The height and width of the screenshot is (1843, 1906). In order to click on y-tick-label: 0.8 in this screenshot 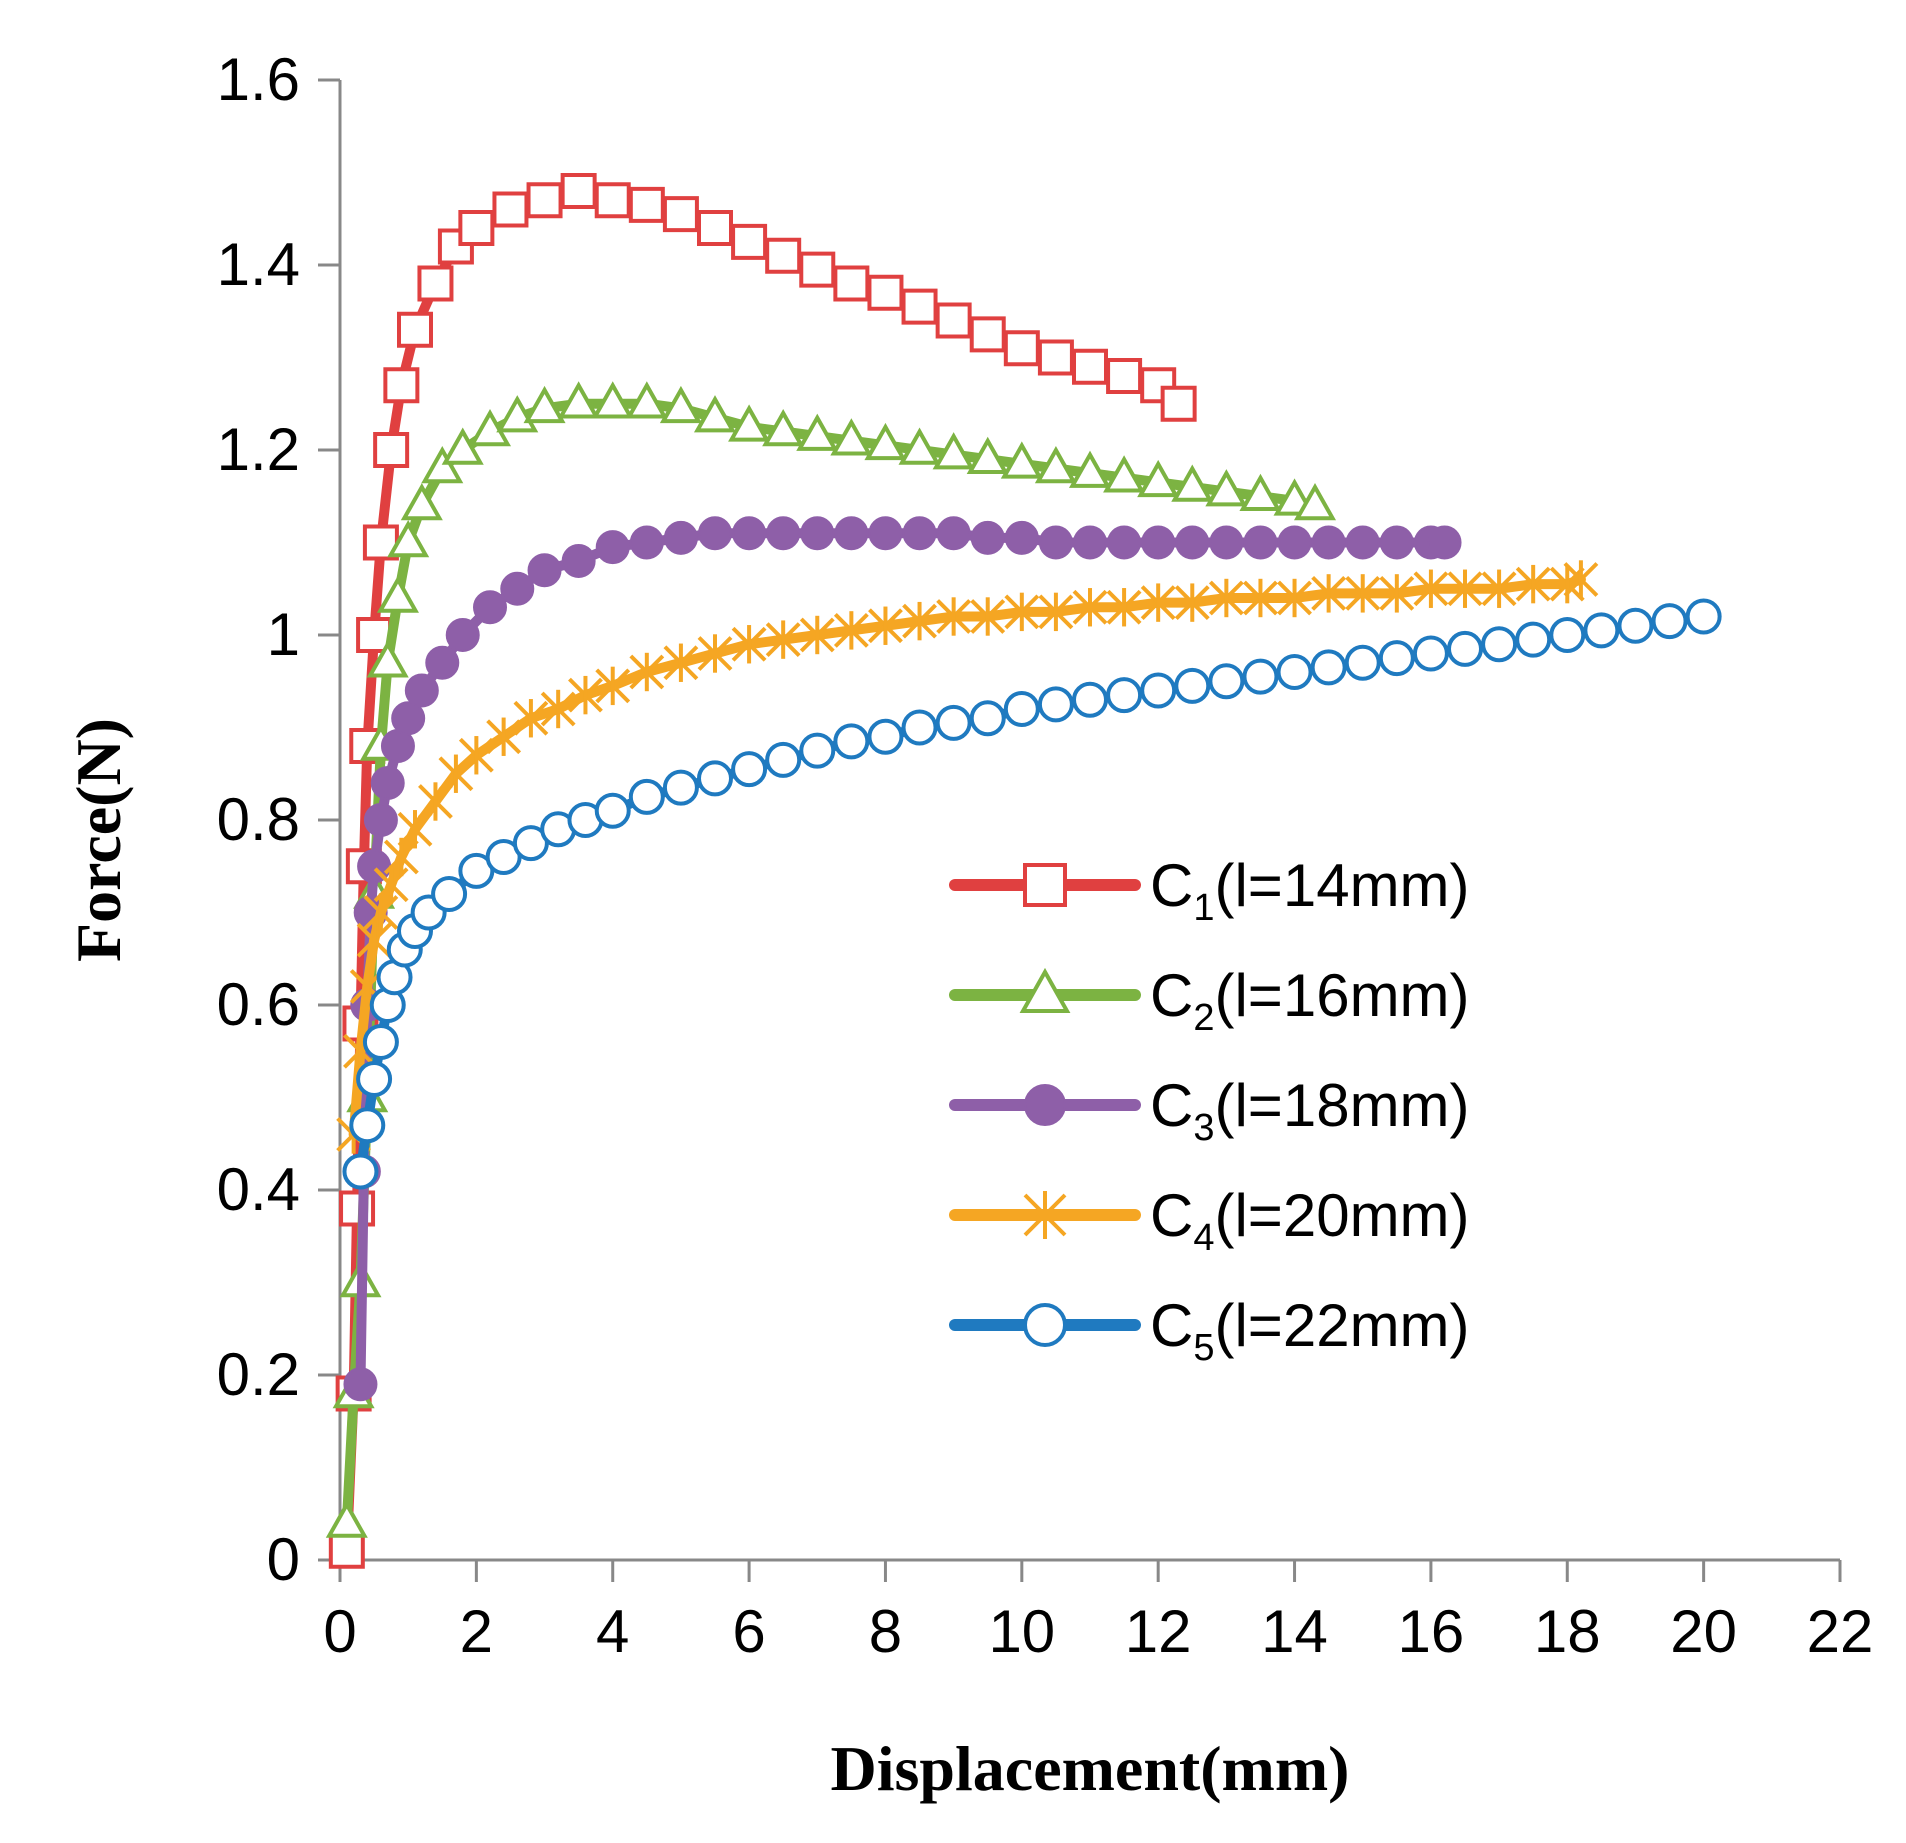, I will do `click(258, 819)`.